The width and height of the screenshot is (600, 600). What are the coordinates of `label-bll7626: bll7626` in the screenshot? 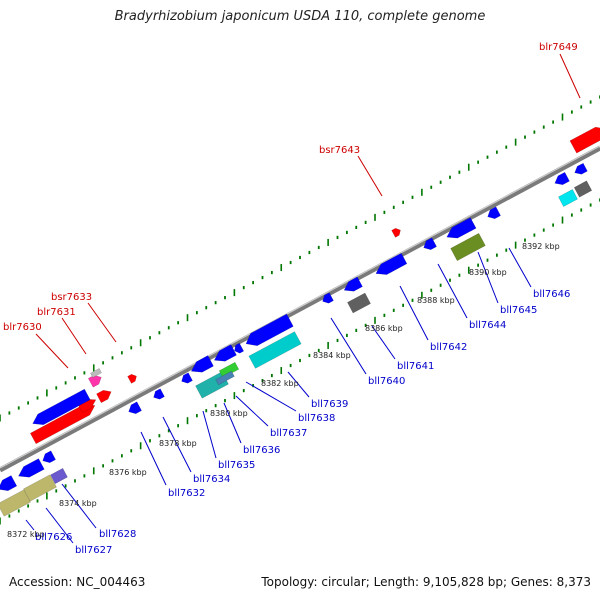 It's located at (53, 537).